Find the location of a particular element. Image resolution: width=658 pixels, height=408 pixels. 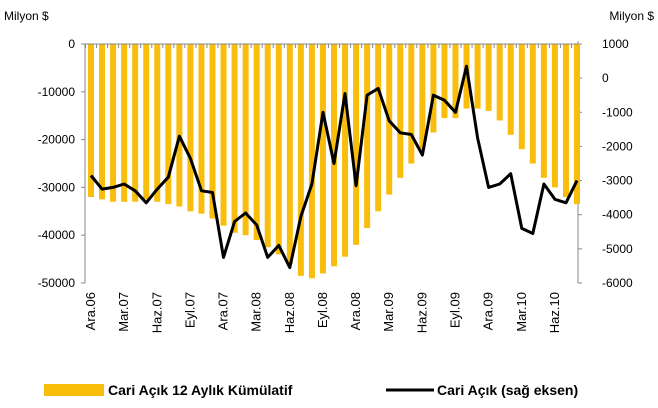

y2-tick-label: -1000 is located at coordinates (617, 112).